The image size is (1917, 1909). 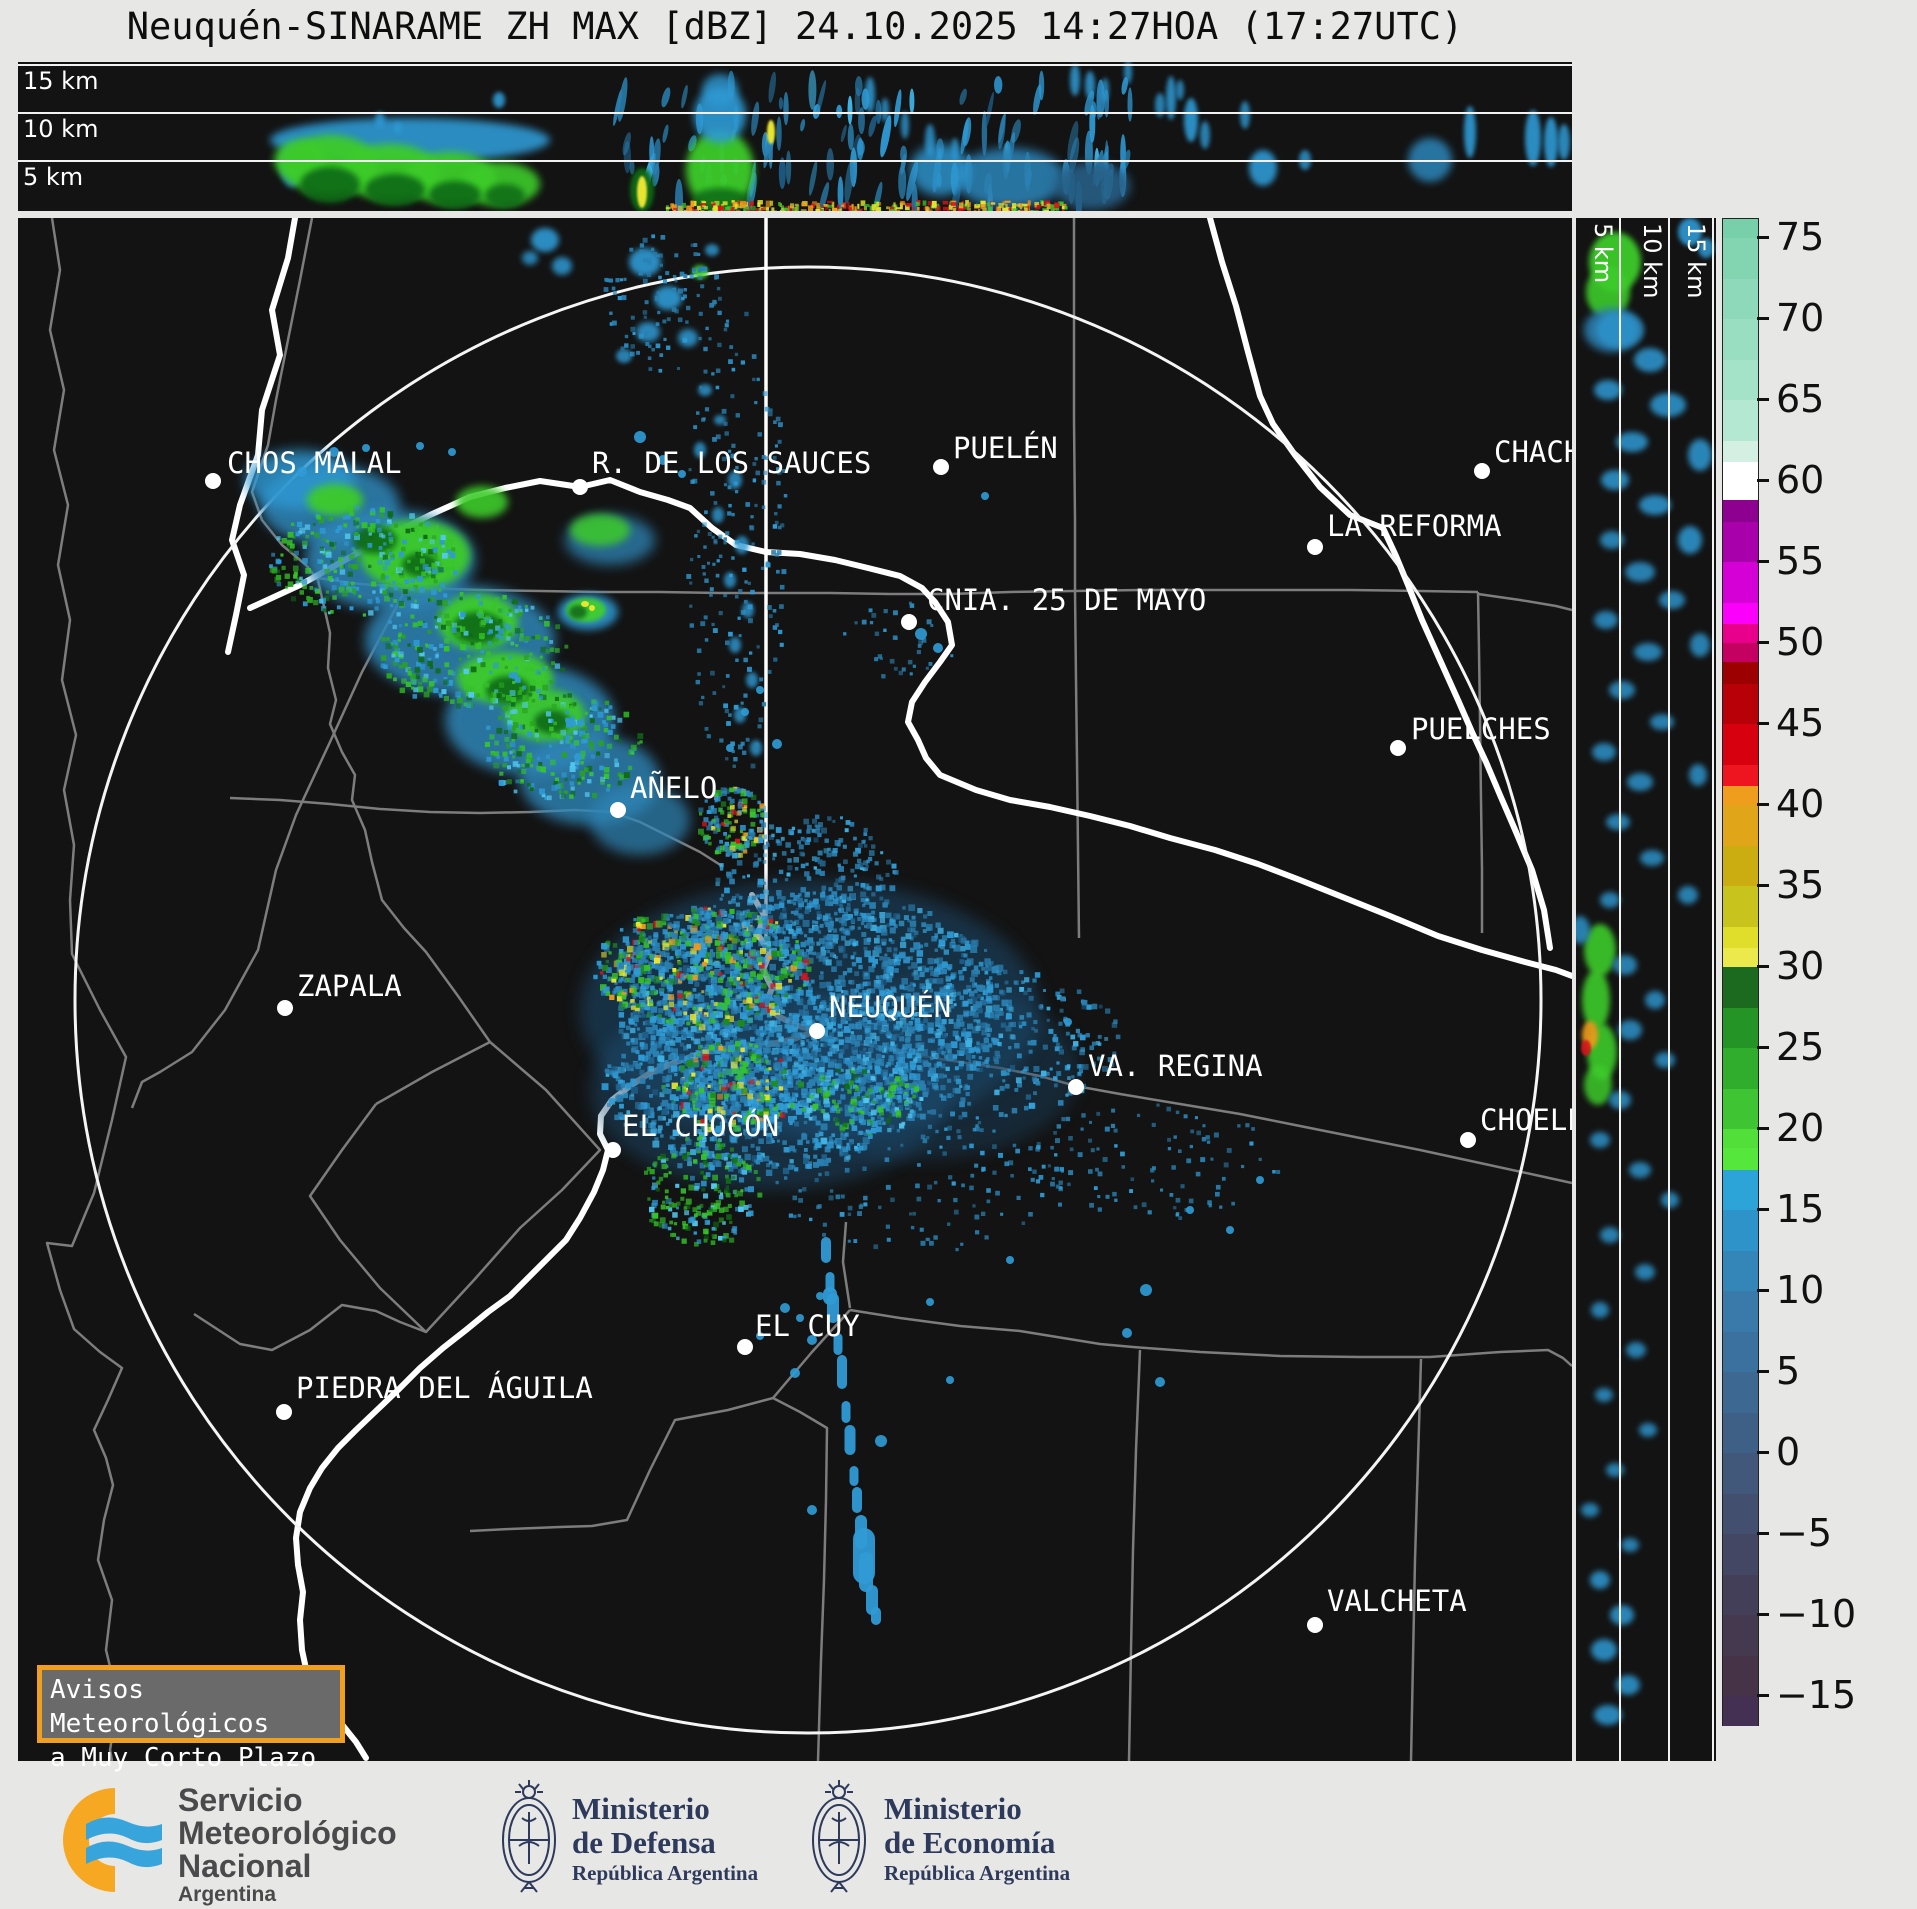 I want to click on smn-logo-arc, so click(x=89, y=1840).